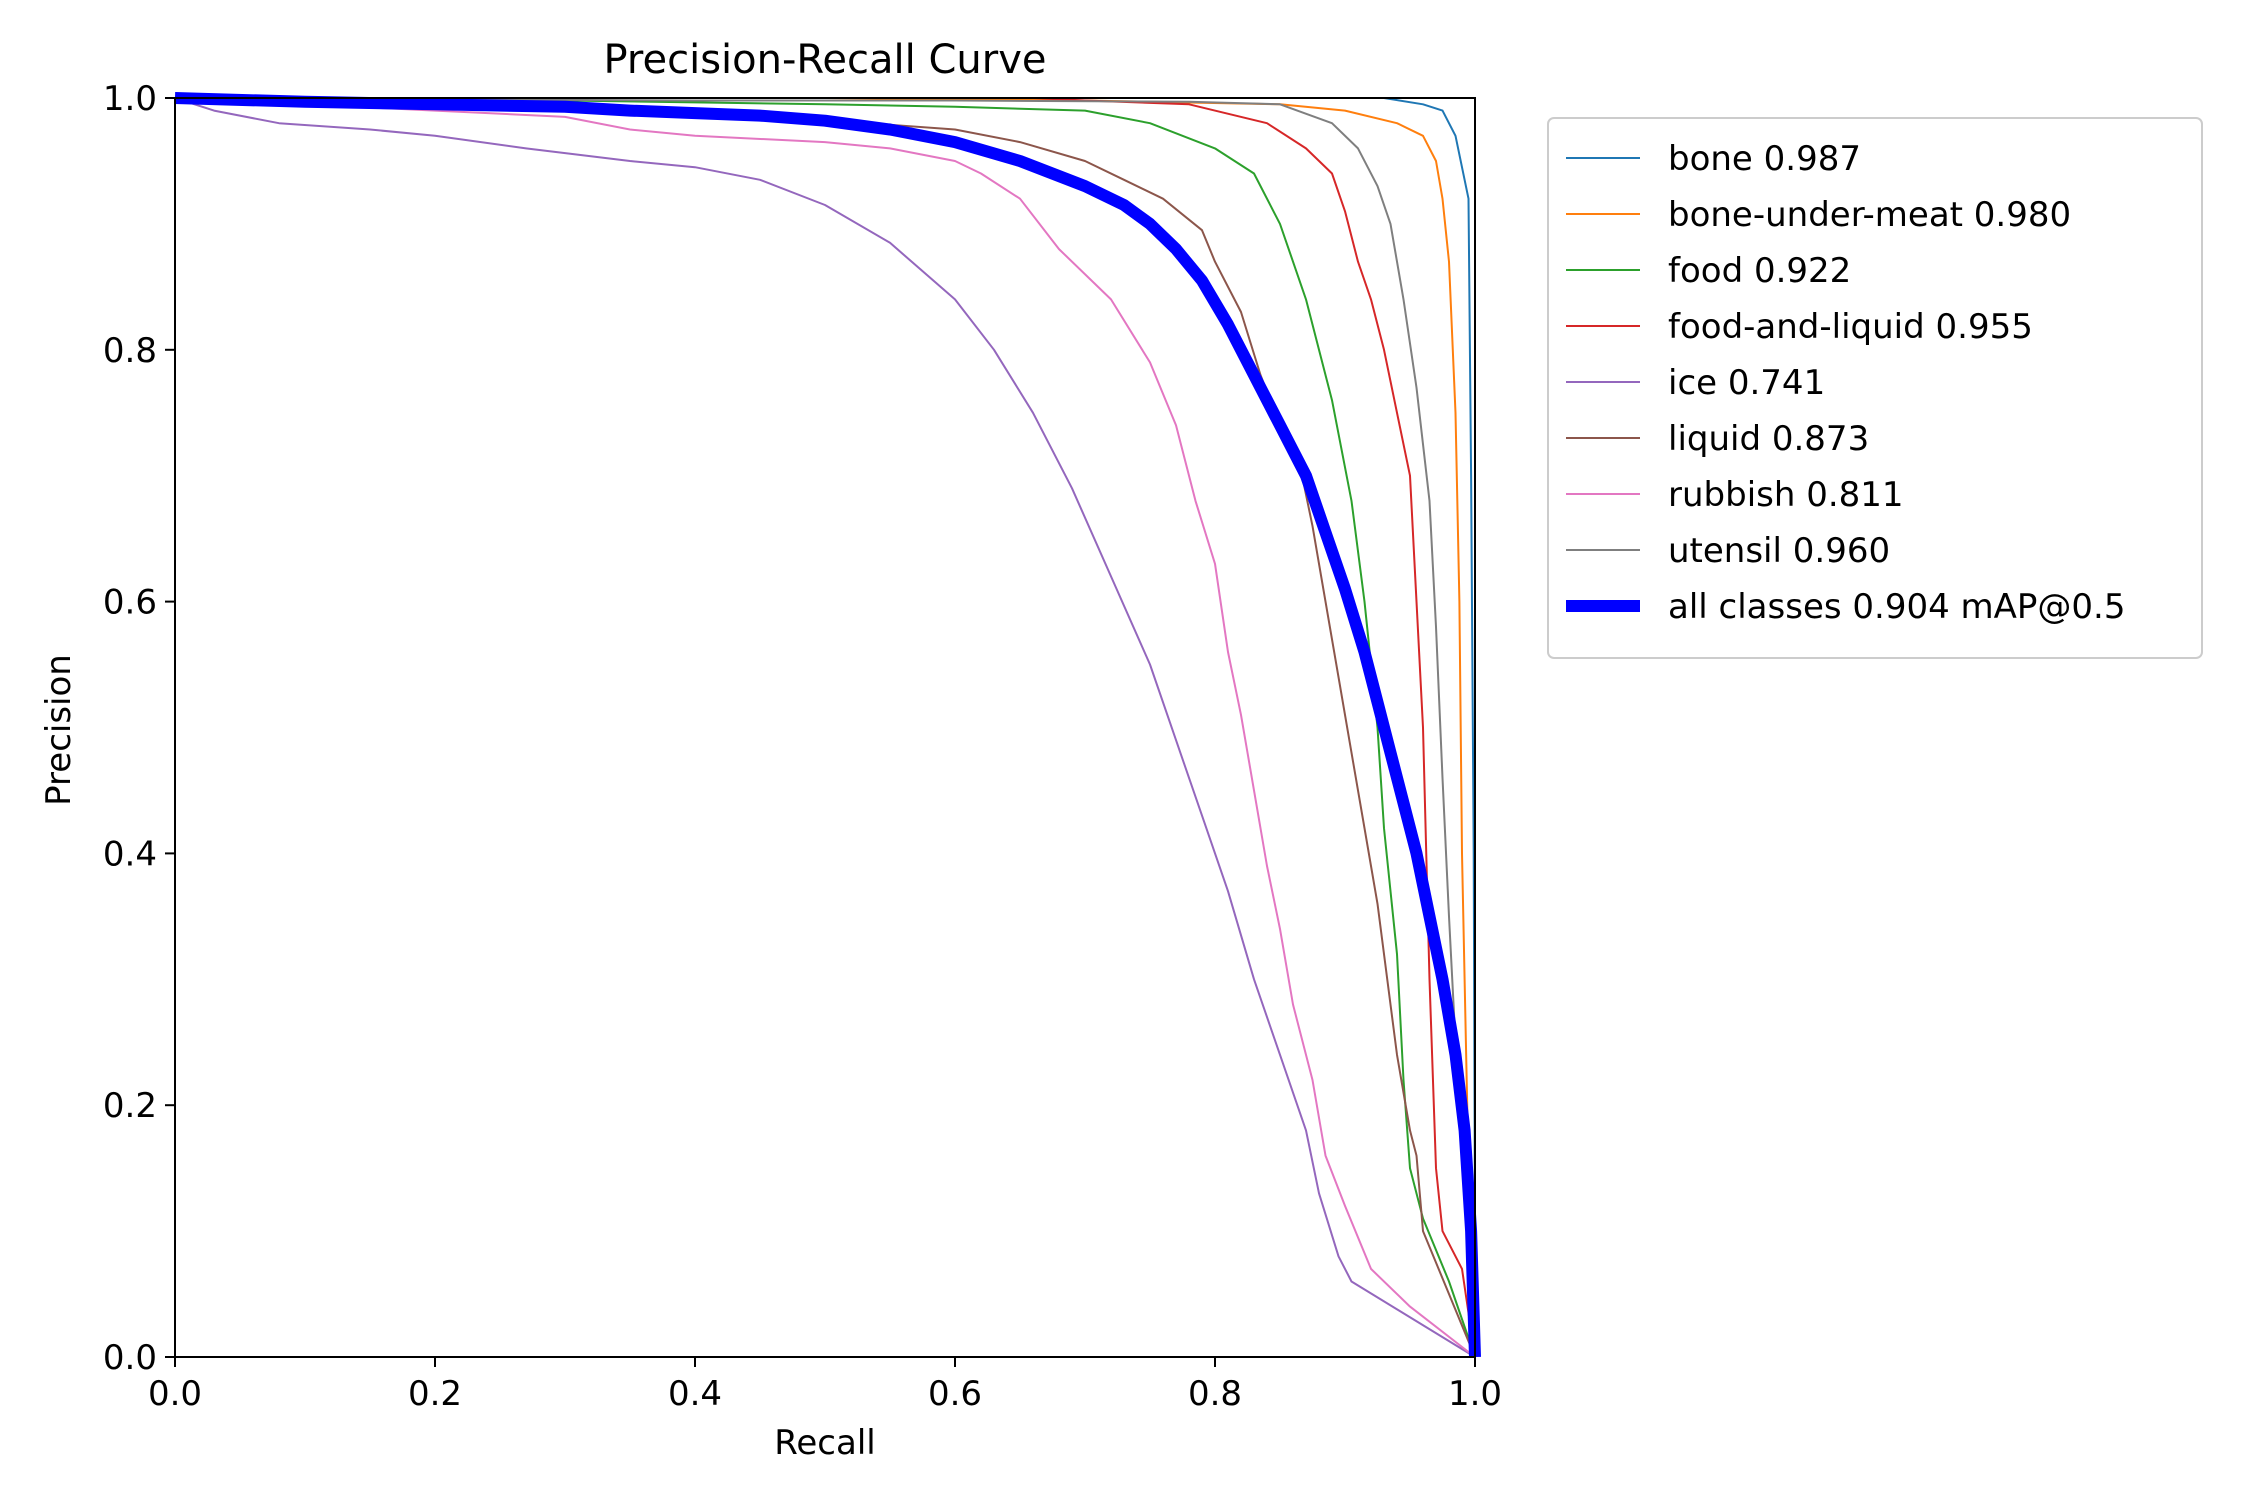  What do you see at coordinates (825, 60) in the screenshot?
I see `chart-title: Precision-Recall Curve` at bounding box center [825, 60].